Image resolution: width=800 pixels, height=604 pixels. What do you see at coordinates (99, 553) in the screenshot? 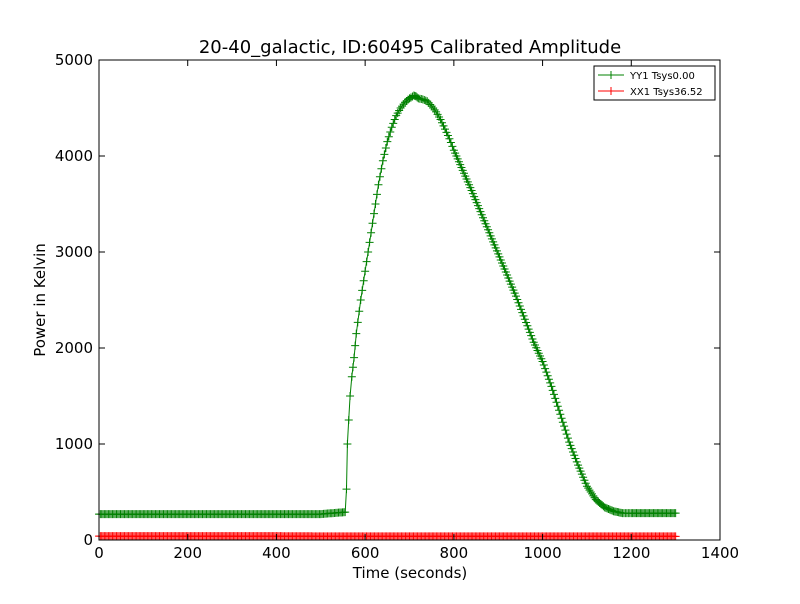
I see `x-tick-label: 0` at bounding box center [99, 553].